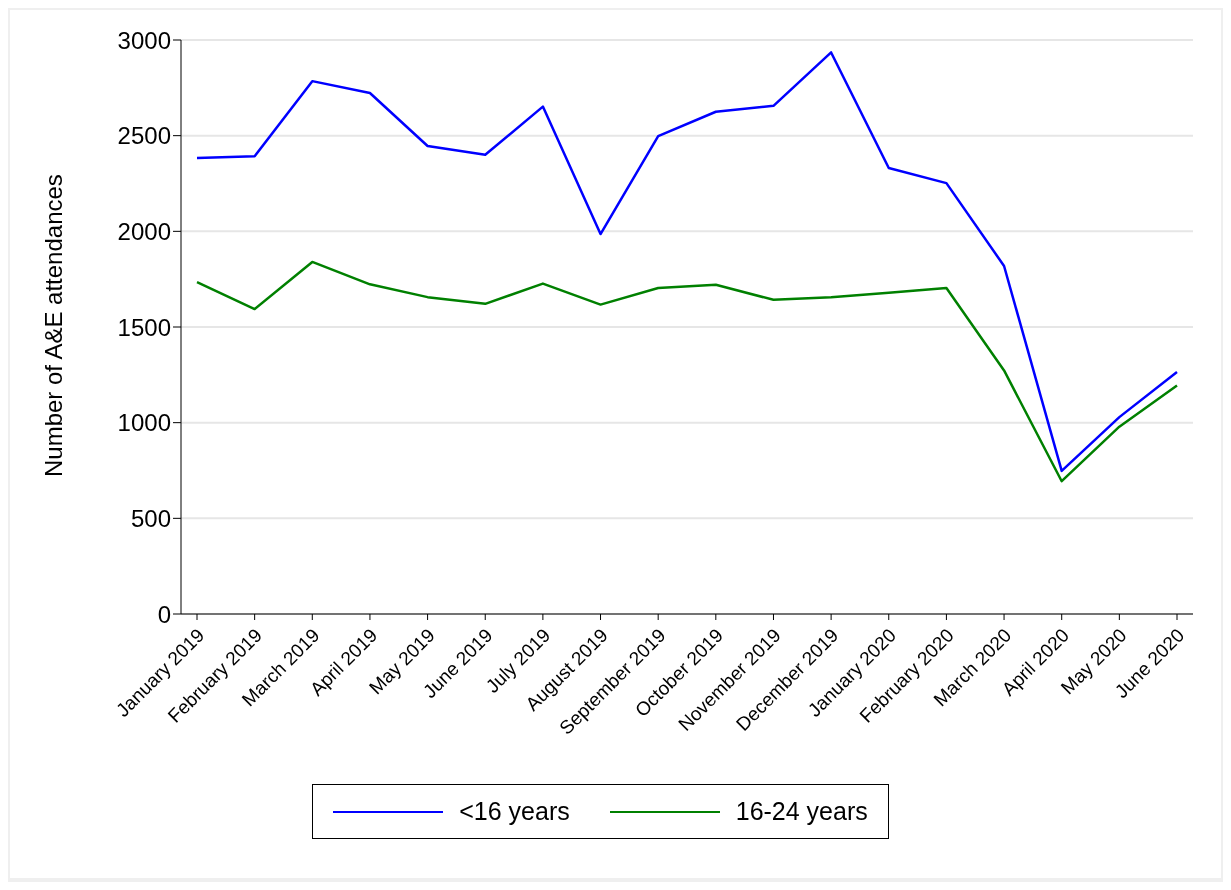 The width and height of the screenshot is (1231, 890). I want to click on y-tick-label: 2500, so click(144, 136).